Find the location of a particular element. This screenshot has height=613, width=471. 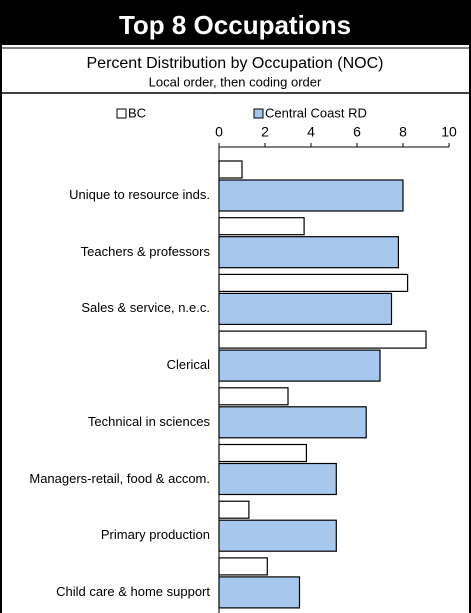

chart-title: Top 8 Occupations is located at coordinates (235, 25).